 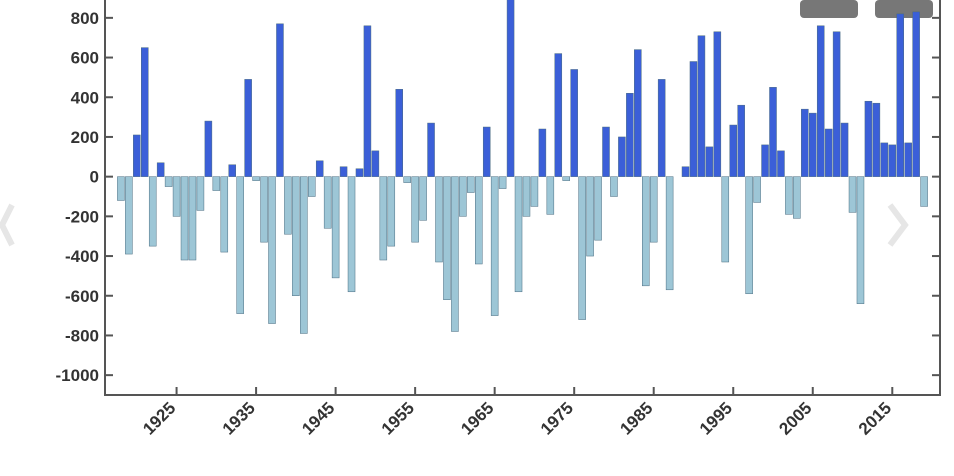 I want to click on y-tick-label: -1000, so click(x=77, y=375).